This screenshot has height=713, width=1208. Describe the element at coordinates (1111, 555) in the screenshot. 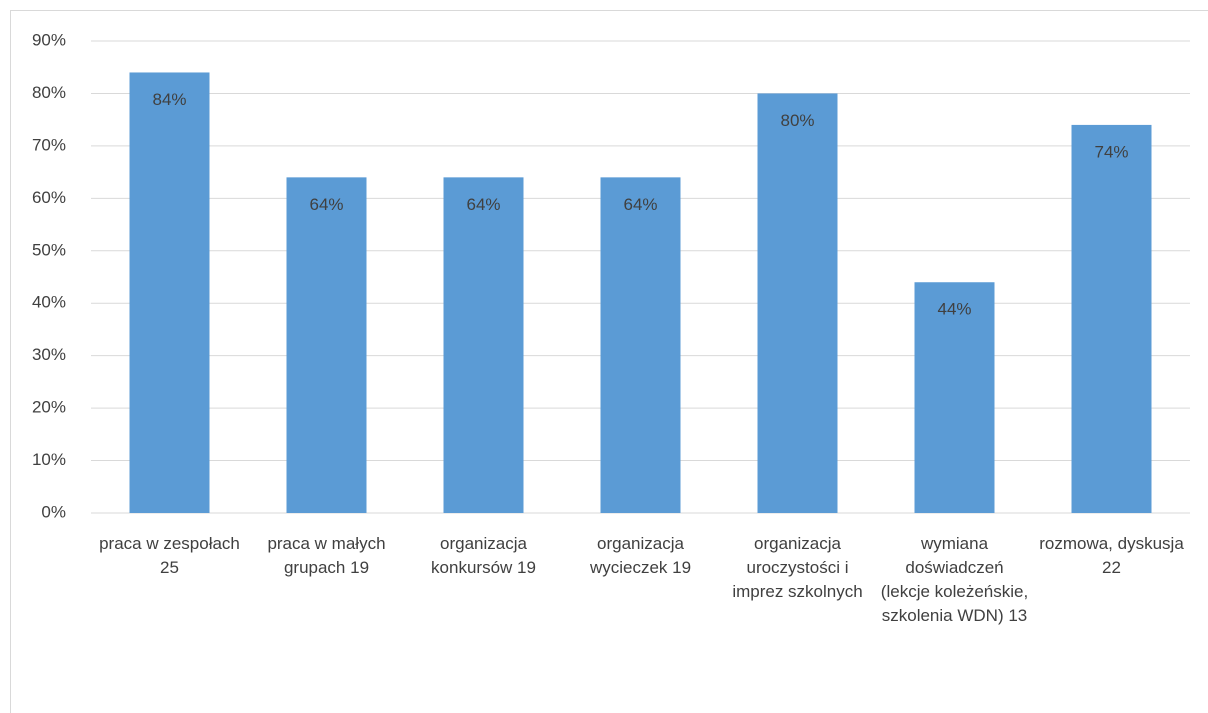

I see `x-tick-label: rozmowa, dyskusja 22` at that location.